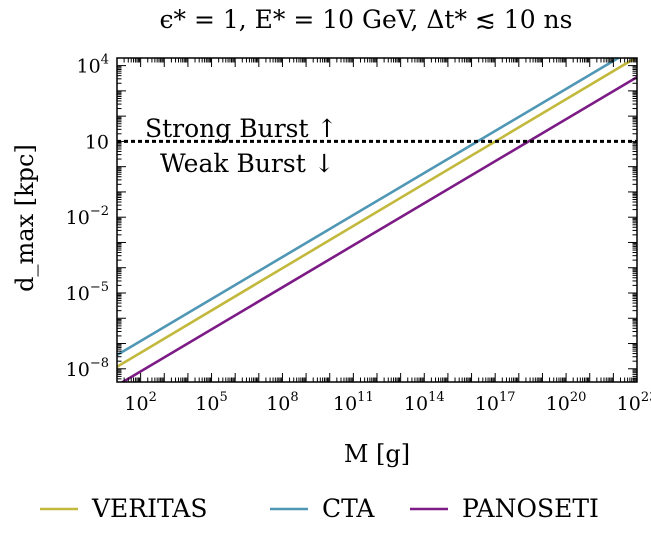 The width and height of the screenshot is (651, 533). I want to click on x-axis-label: M [g], so click(377, 454).